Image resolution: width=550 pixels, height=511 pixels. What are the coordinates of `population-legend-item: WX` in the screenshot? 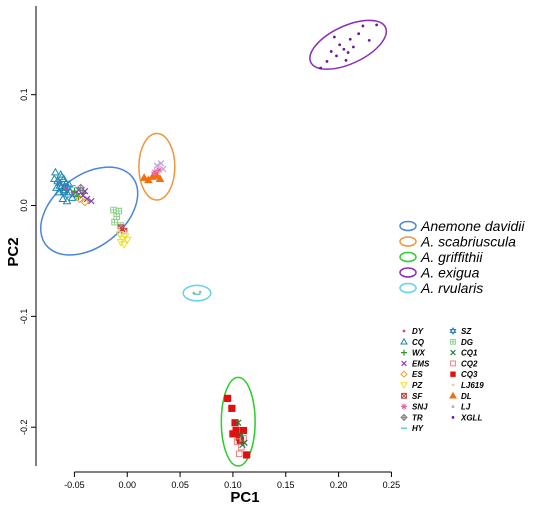 It's located at (413, 353).